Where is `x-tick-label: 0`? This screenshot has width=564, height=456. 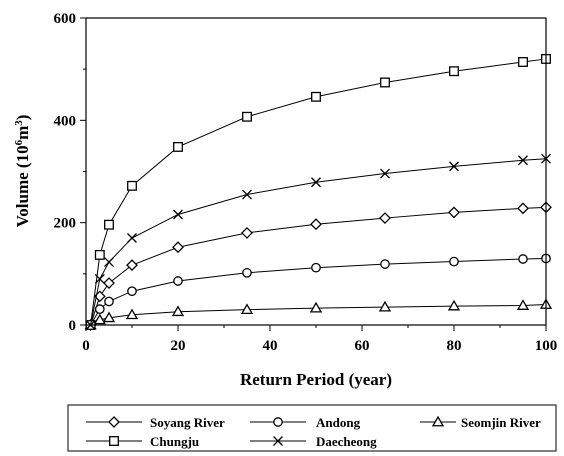 x-tick-label: 0 is located at coordinates (86, 346).